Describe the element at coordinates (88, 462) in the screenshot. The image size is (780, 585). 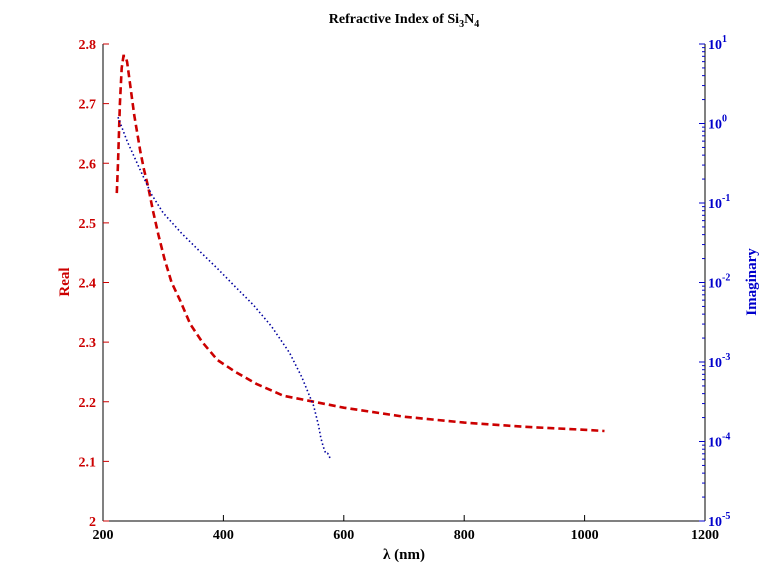
I see `left-y-tick-label: 2.1` at that location.